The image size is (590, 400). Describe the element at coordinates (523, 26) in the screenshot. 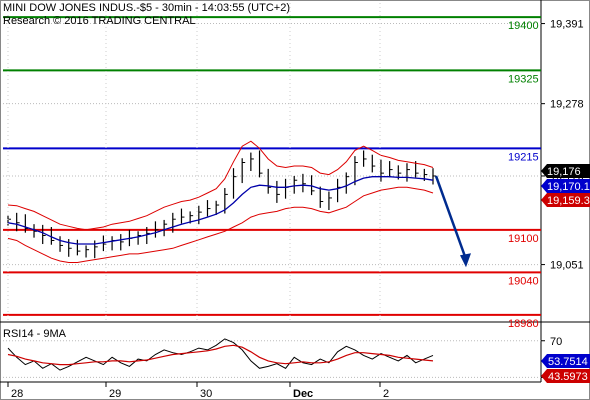

I see `level-label-19400: 19400` at that location.